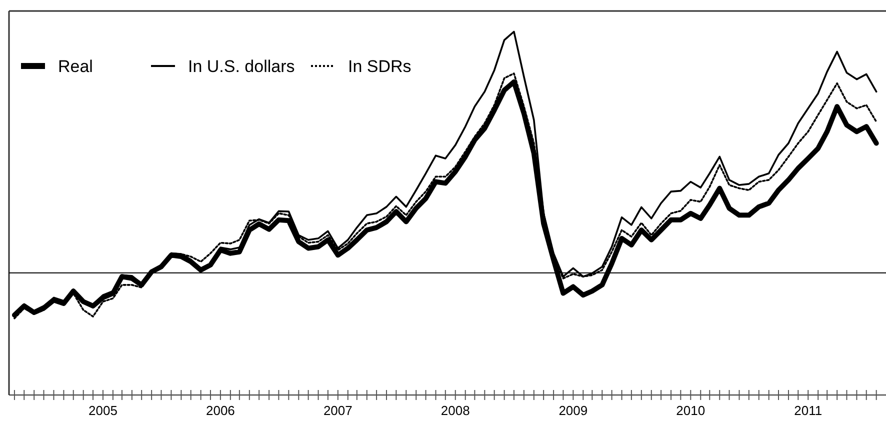 This screenshot has width=886, height=424. Describe the element at coordinates (573, 410) in the screenshot. I see `x-tick-label: 2009` at that location.